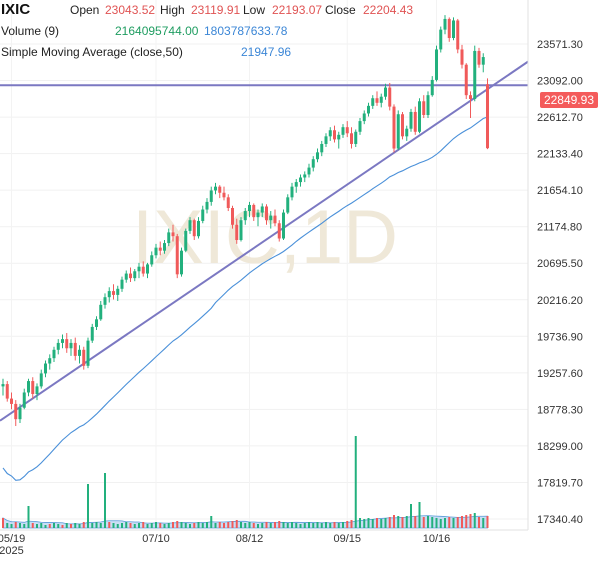 Image resolution: width=600 pixels, height=563 pixels. What do you see at coordinates (560, 191) in the screenshot?
I see `price-tick-label: 21654.10` at bounding box center [560, 191].